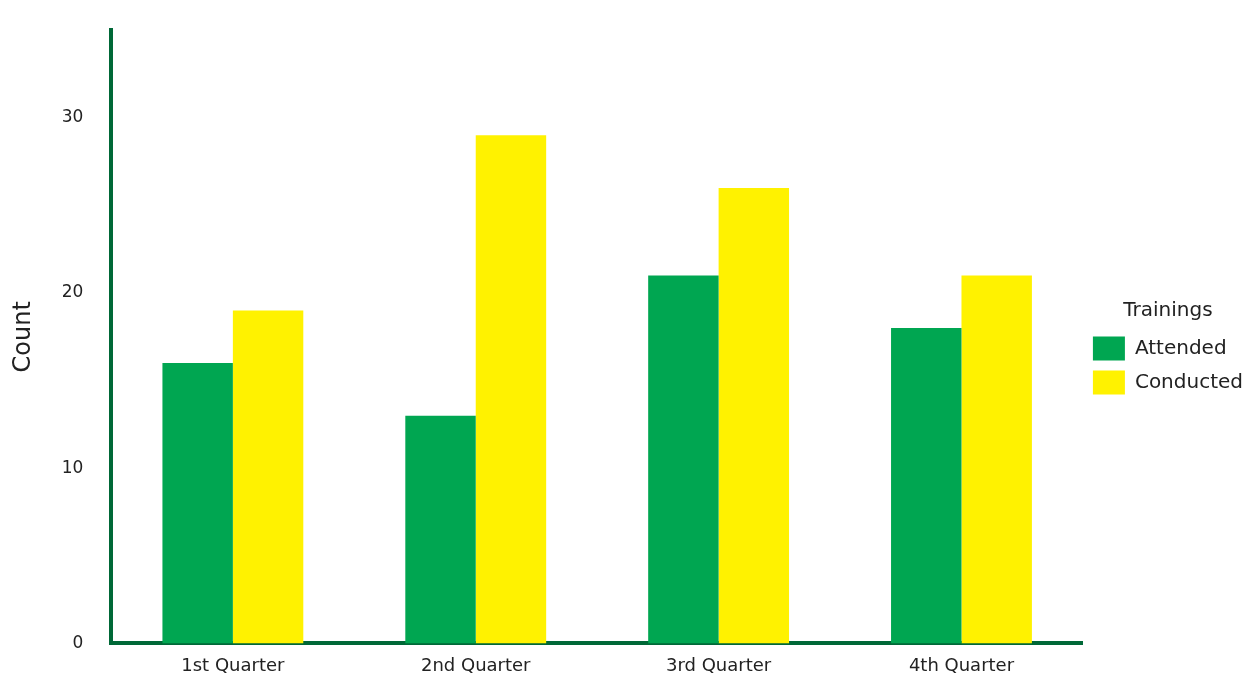 This screenshot has height=689, width=1253. What do you see at coordinates (21, 337) in the screenshot?
I see `y-axis-title: Count` at bounding box center [21, 337].